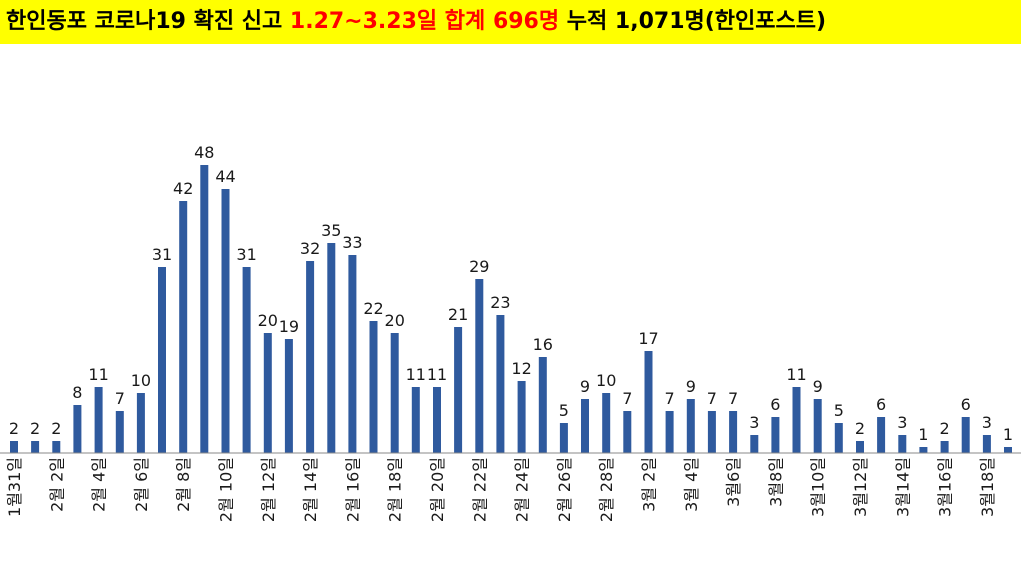  What do you see at coordinates (479, 489) in the screenshot?
I see `x-tick-label-12: 2월 22일` at bounding box center [479, 489].